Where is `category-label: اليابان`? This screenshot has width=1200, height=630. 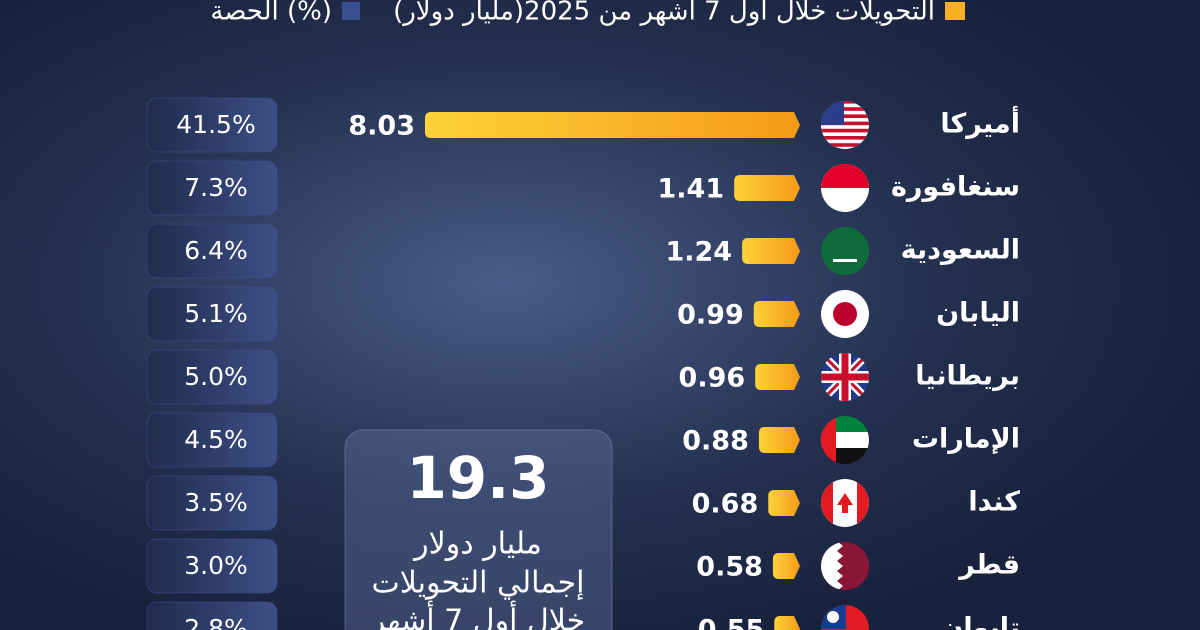
category-label: اليابان is located at coordinates (978, 313).